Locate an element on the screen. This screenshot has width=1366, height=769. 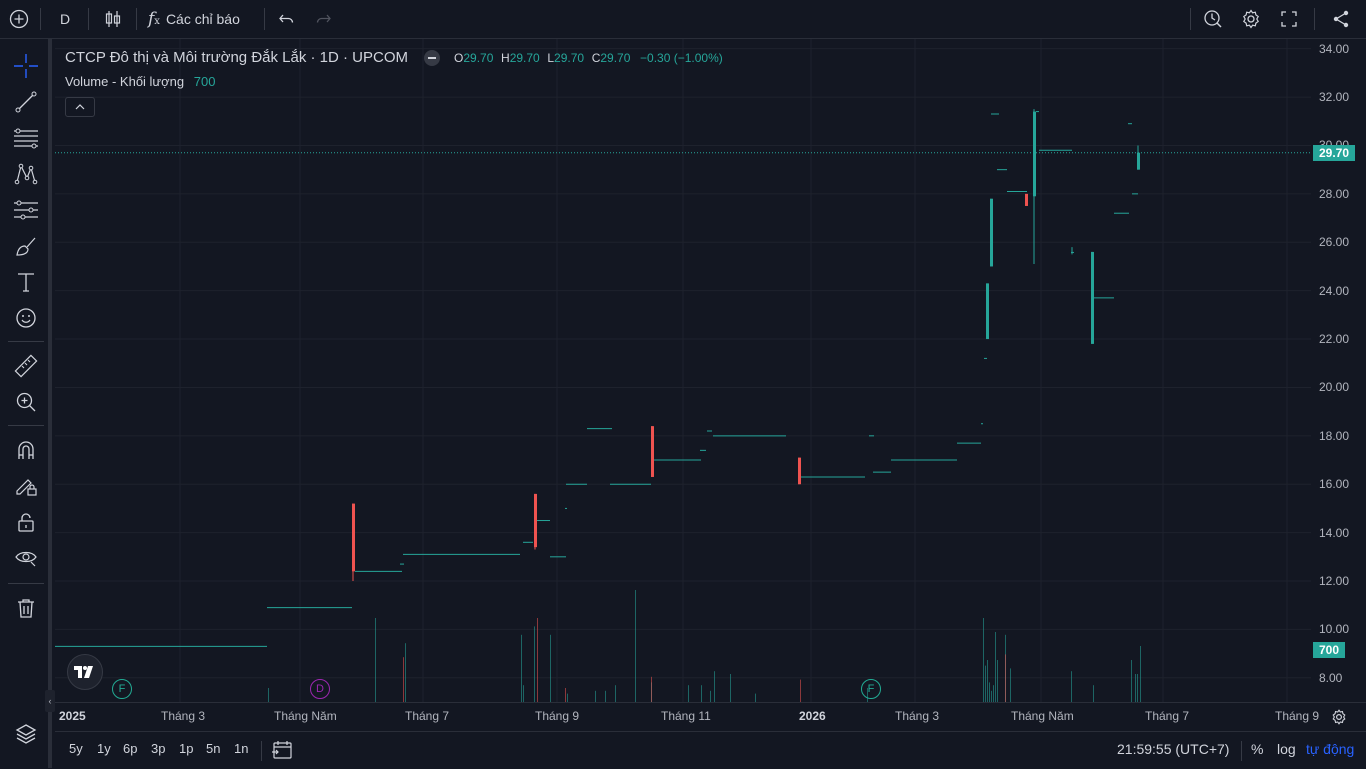
range-5y-button: 5y is located at coordinates (76, 748).